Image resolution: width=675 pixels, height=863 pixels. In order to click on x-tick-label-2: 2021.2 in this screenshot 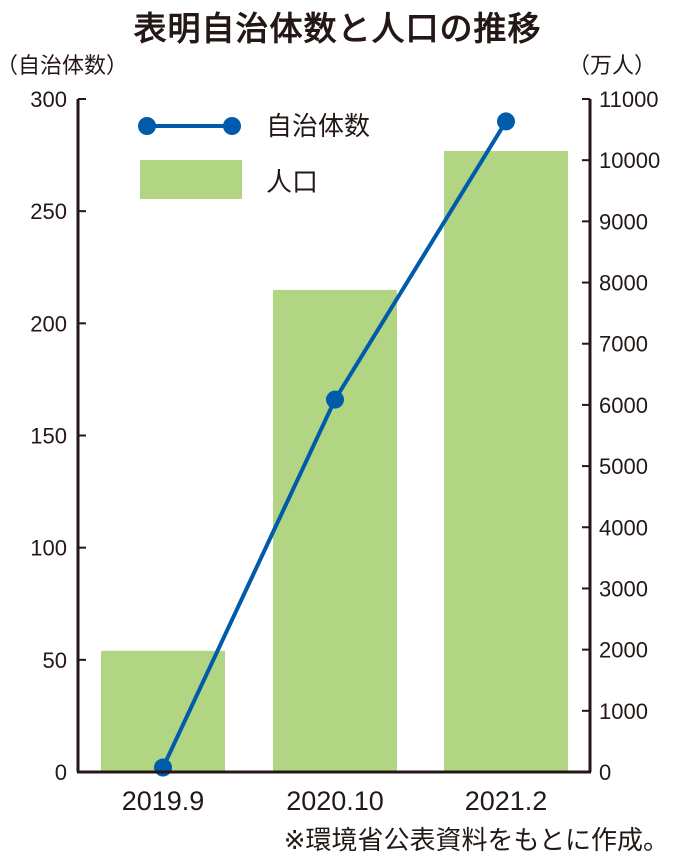, I will do `click(506, 801)`.